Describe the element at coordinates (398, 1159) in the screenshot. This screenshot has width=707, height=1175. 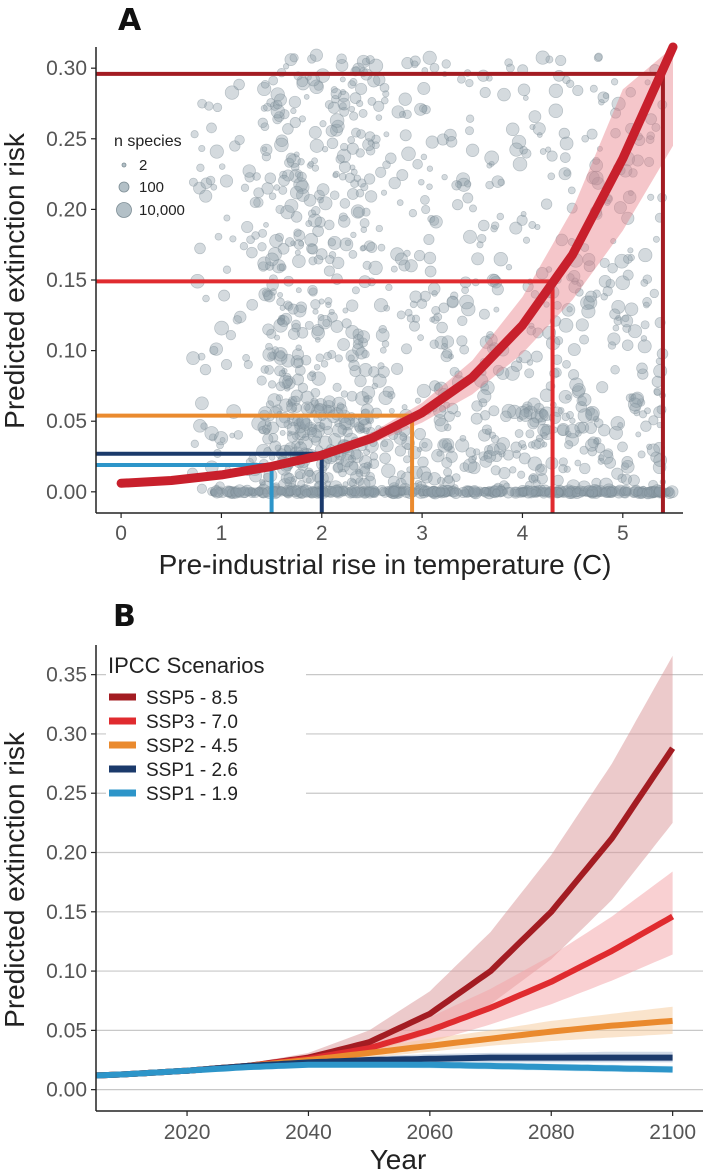
I see `x-axis-title: Year` at that location.